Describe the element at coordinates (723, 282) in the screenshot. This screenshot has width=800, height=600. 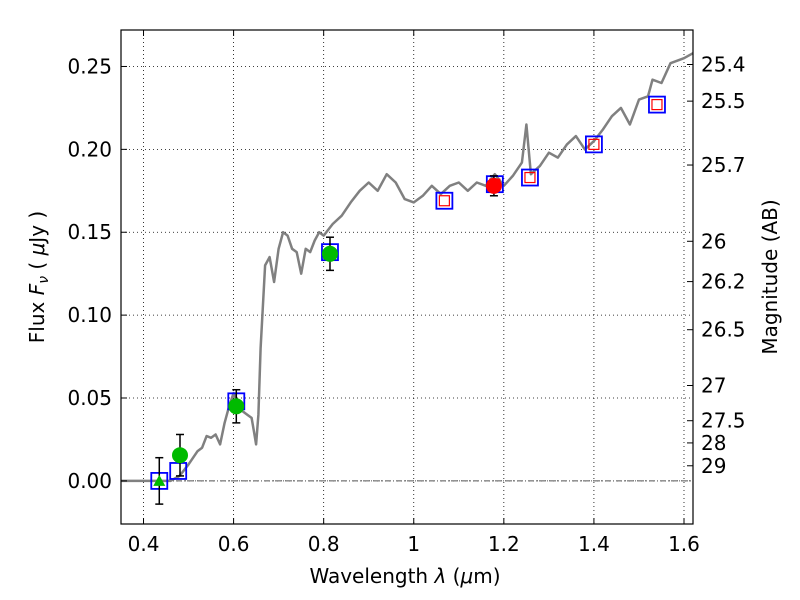
I see `y2-tick-label: 26.2` at that location.